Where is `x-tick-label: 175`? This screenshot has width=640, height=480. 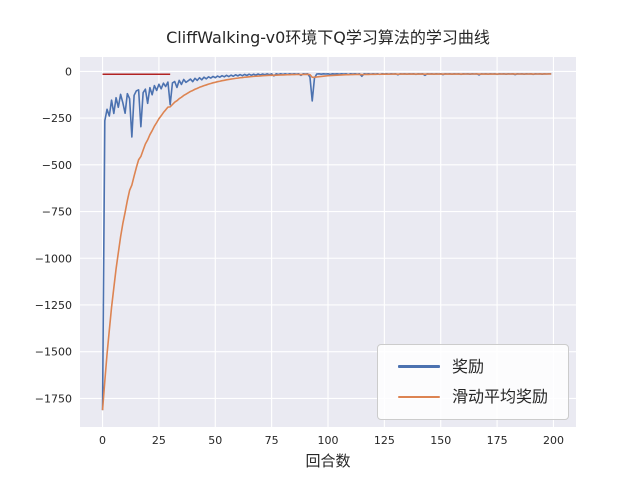 x-tick-label: 175 is located at coordinates (497, 440).